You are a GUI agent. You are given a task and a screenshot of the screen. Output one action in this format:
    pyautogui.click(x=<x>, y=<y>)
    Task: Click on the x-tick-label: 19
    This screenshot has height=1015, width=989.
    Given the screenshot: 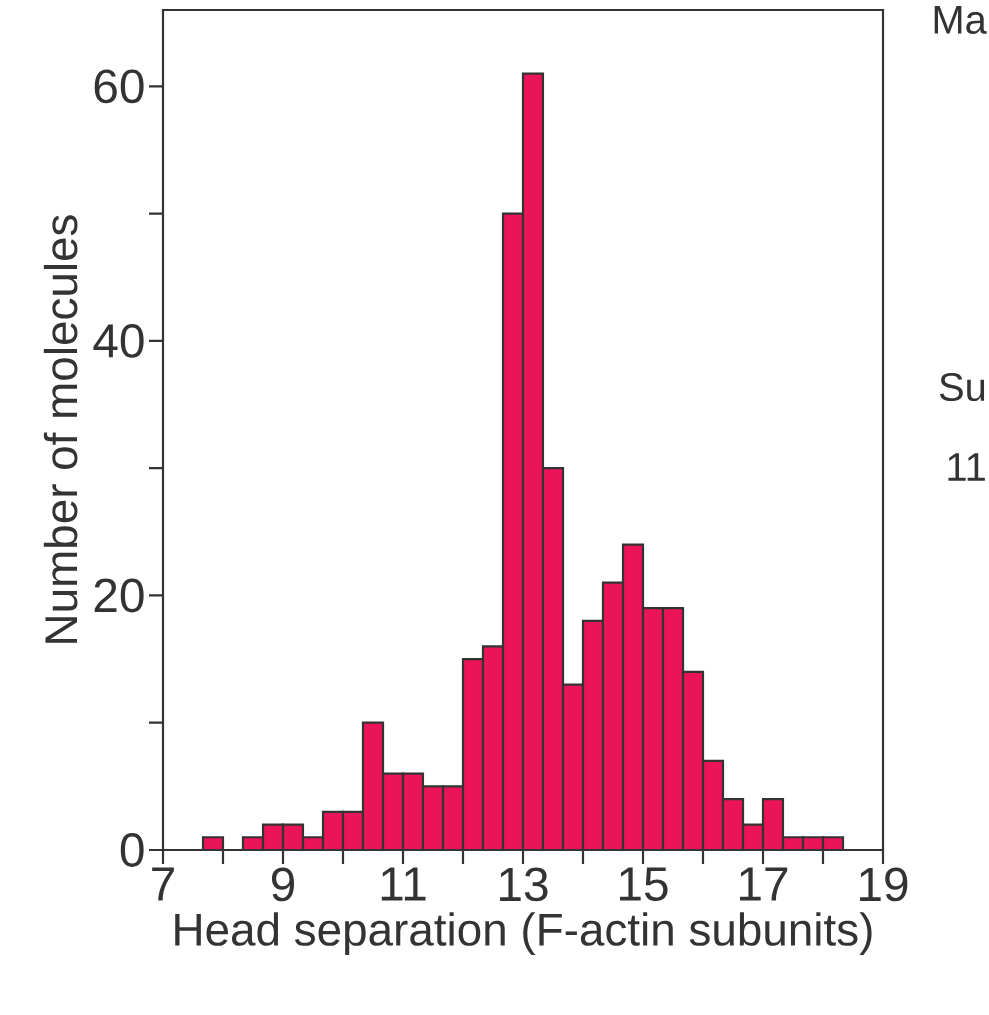 What is the action you would take?
    pyautogui.click(x=884, y=884)
    